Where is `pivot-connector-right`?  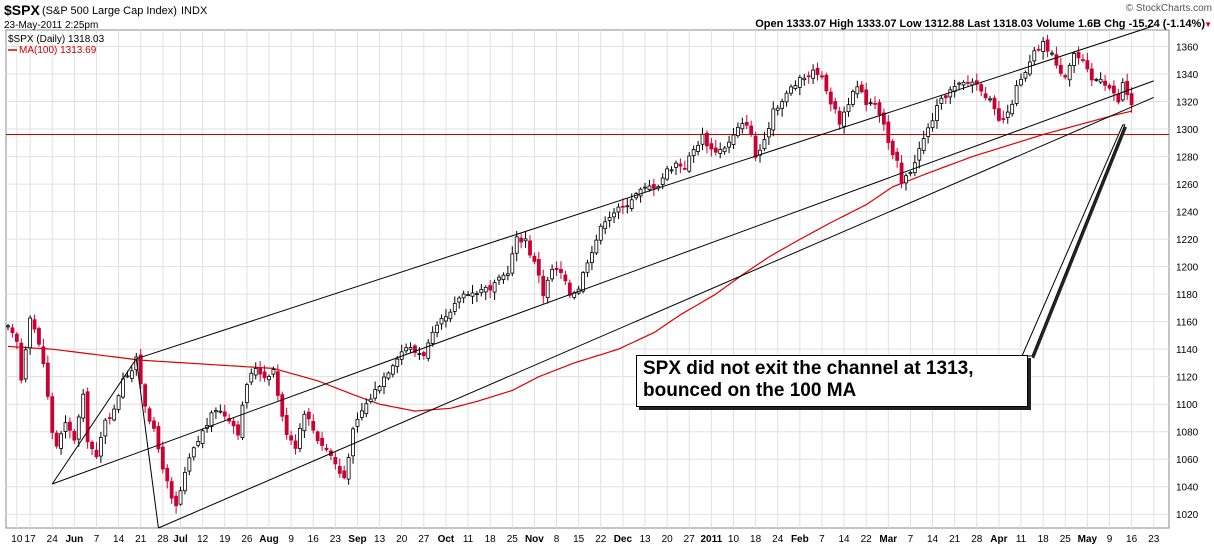 pivot-connector-right is located at coordinates (147, 443).